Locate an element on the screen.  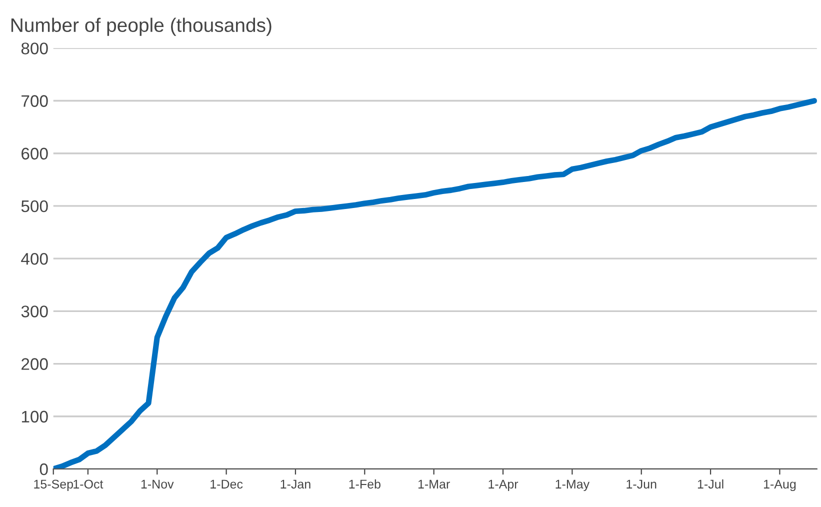
x-tick-label: 1-Jun is located at coordinates (641, 484).